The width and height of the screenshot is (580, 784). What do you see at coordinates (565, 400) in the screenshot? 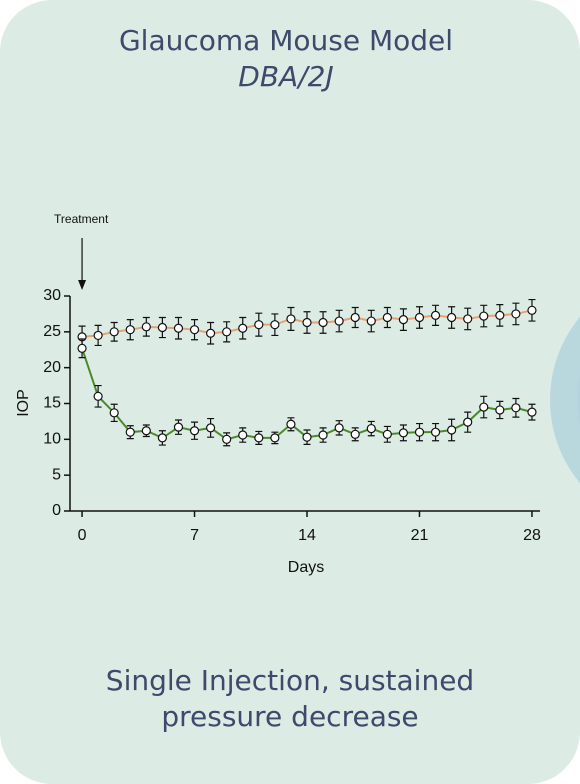
I see `decorative-orb` at bounding box center [565, 400].